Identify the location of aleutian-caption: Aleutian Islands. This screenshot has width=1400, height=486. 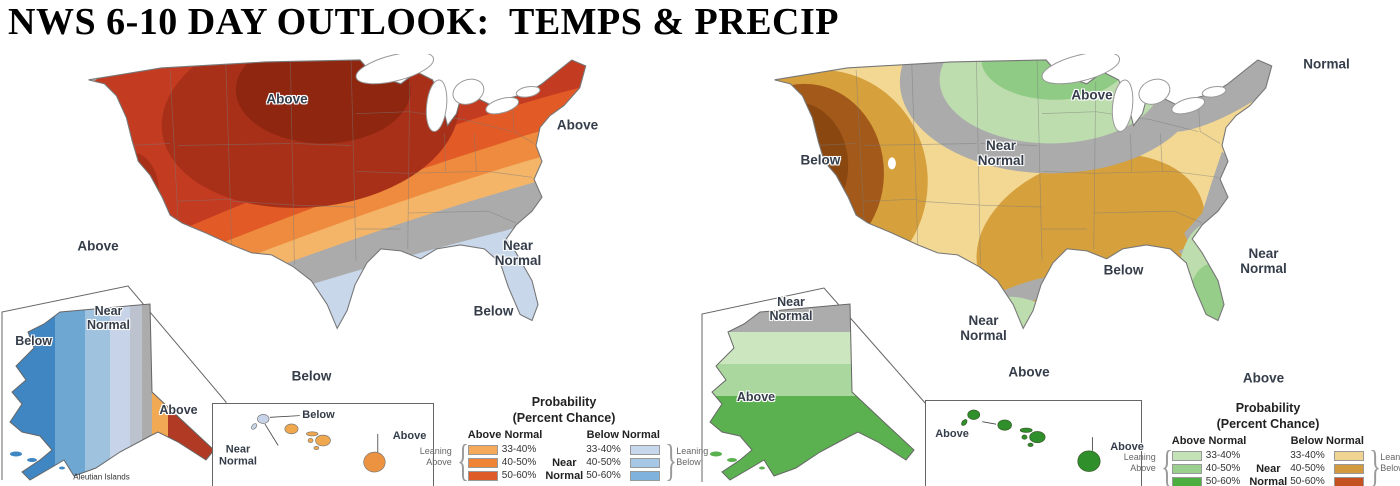
(101, 477).